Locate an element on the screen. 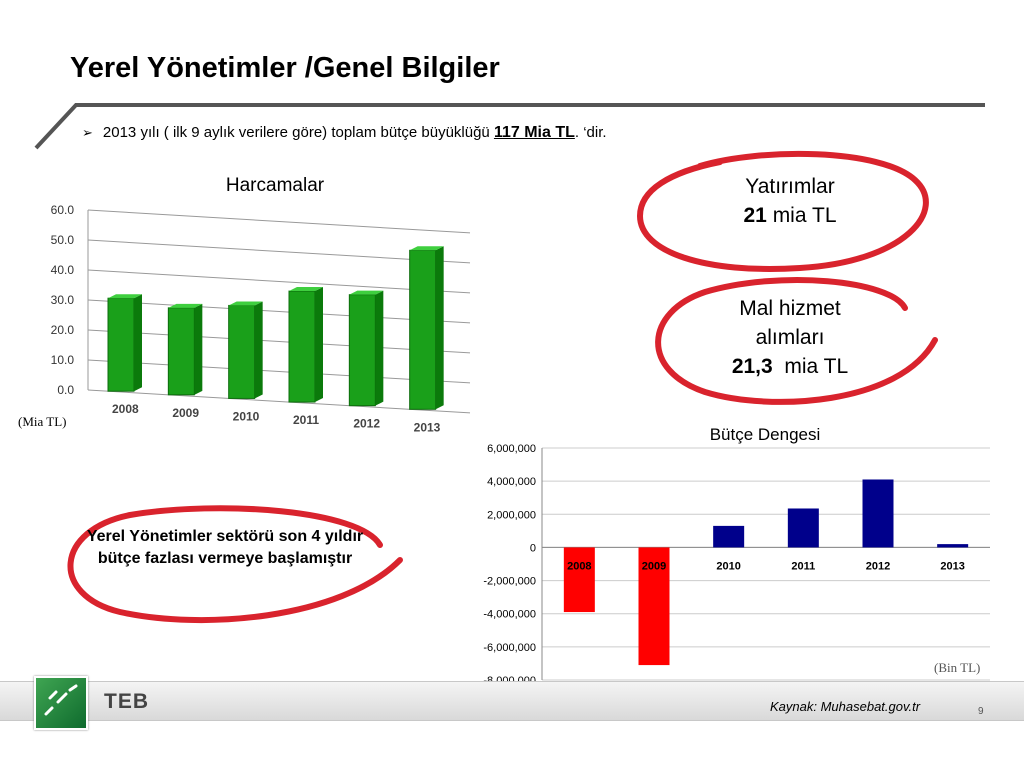 Image resolution: width=1024 pixels, height=768 pixels. bullet-suffix: . ‘dir. is located at coordinates (590, 132).